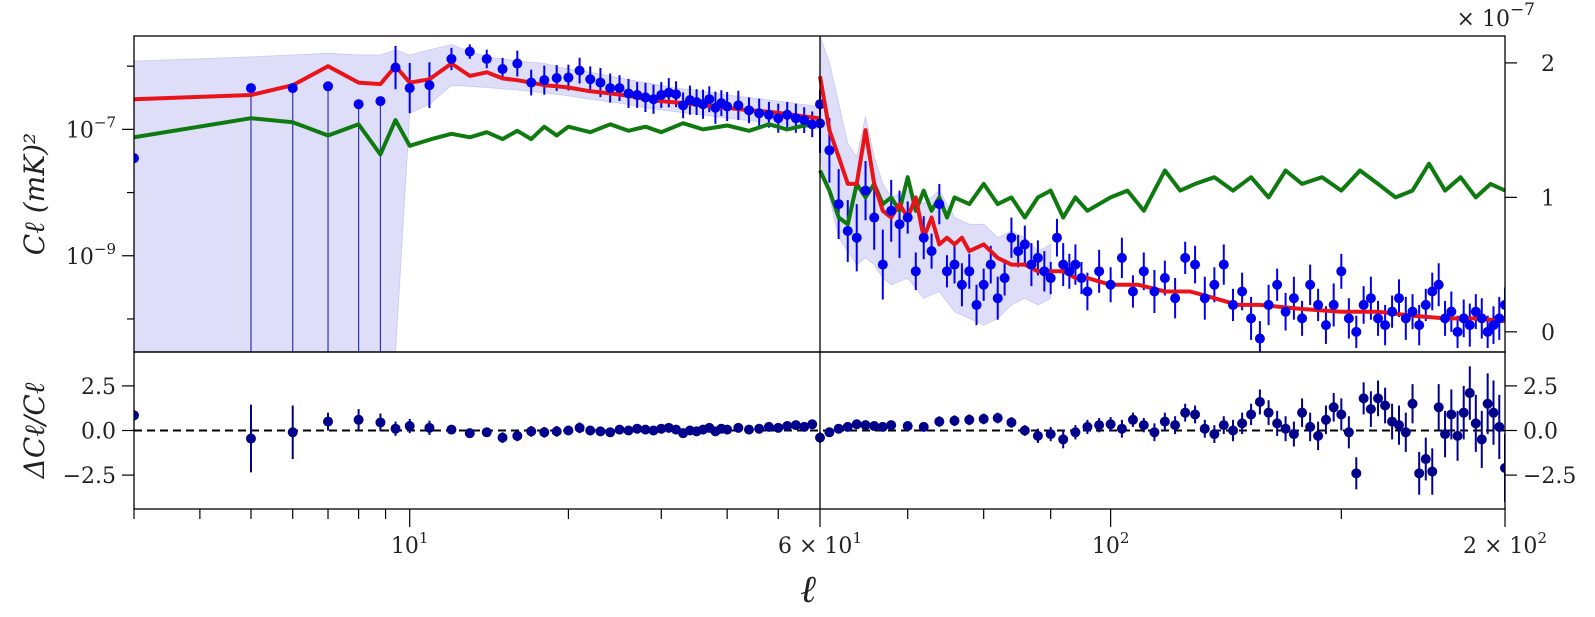 The height and width of the screenshot is (617, 1595). I want to click on y-axis-label-bottom: ΔCℓ/Cℓ, so click(34, 430).